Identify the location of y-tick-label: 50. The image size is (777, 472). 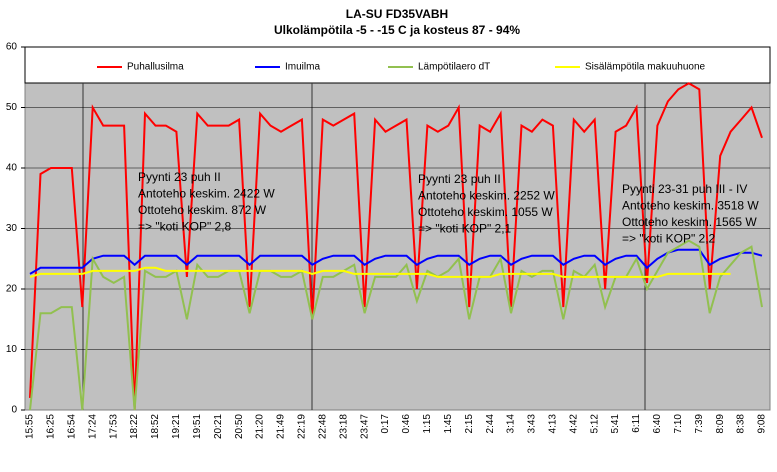
(12, 107).